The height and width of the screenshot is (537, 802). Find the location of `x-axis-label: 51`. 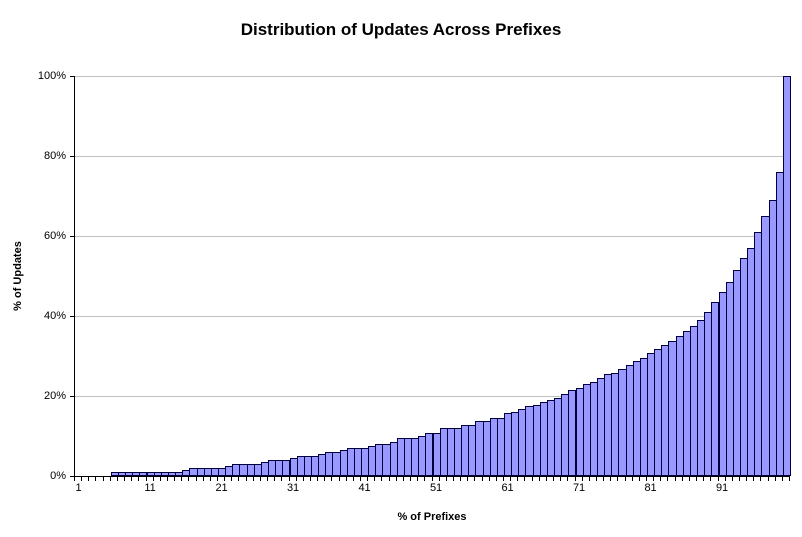

x-axis-label: 51 is located at coordinates (436, 488).